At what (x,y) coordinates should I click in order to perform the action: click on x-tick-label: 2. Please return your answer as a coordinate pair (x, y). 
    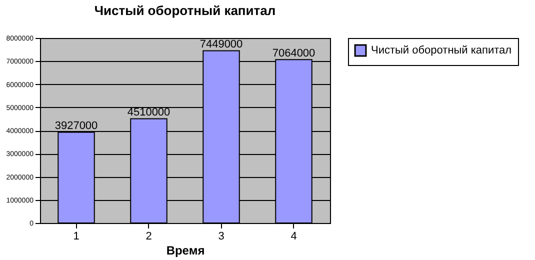
    Looking at the image, I should click on (149, 236).